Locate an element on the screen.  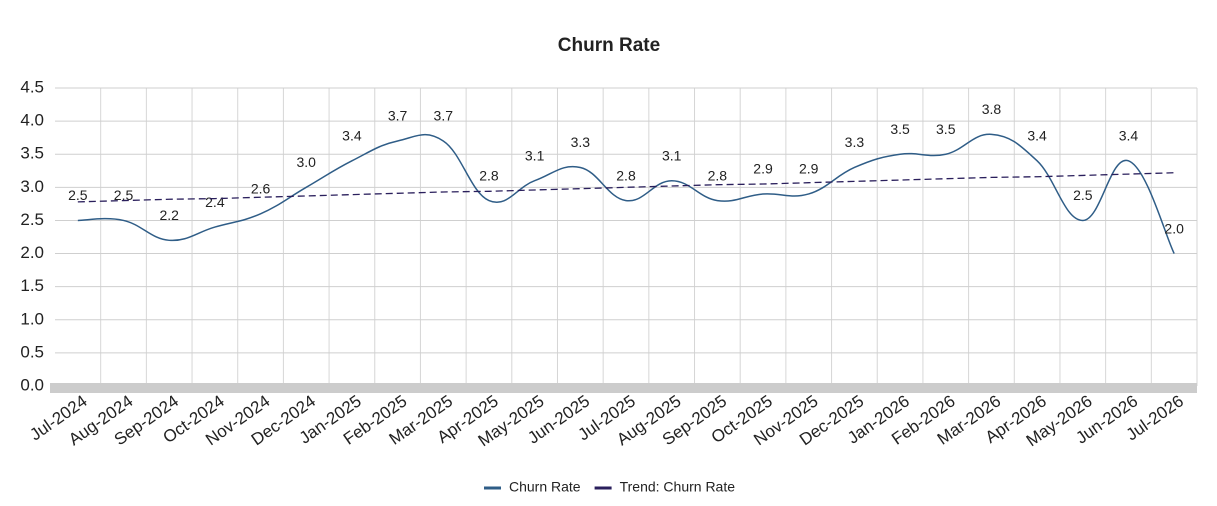
data-label: 2.4 is located at coordinates (215, 202).